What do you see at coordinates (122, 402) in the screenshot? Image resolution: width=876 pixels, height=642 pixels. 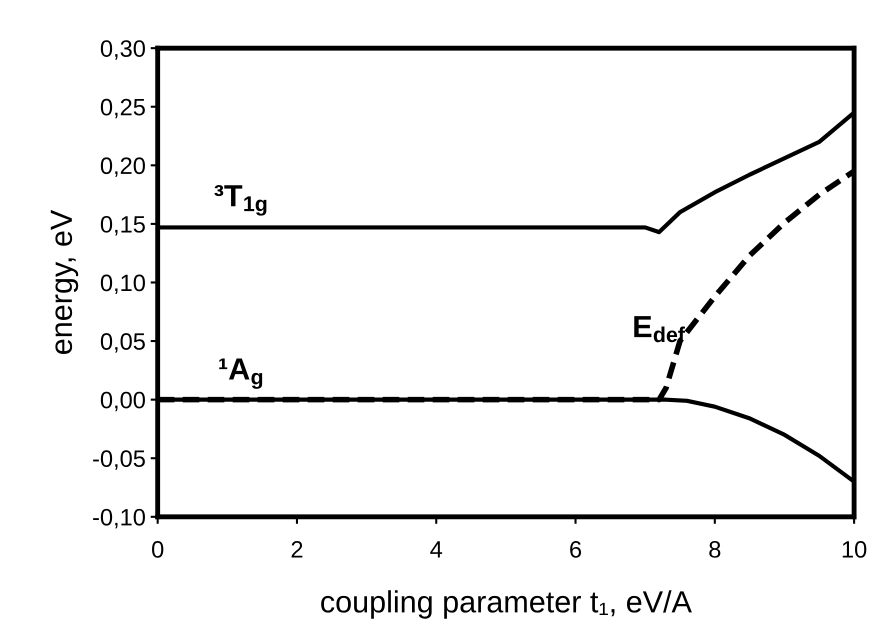 I see `y-tick-label: 0,00` at bounding box center [122, 402].